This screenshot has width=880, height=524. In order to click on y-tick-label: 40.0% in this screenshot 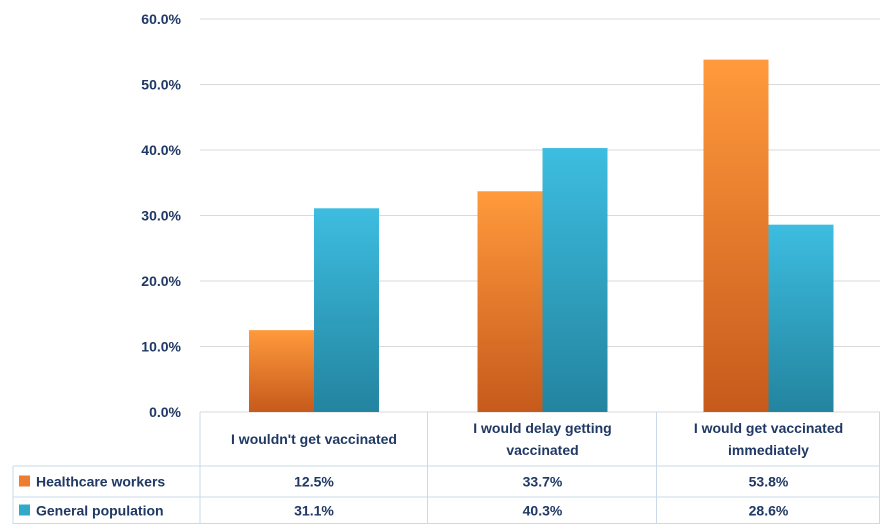, I will do `click(161, 150)`.